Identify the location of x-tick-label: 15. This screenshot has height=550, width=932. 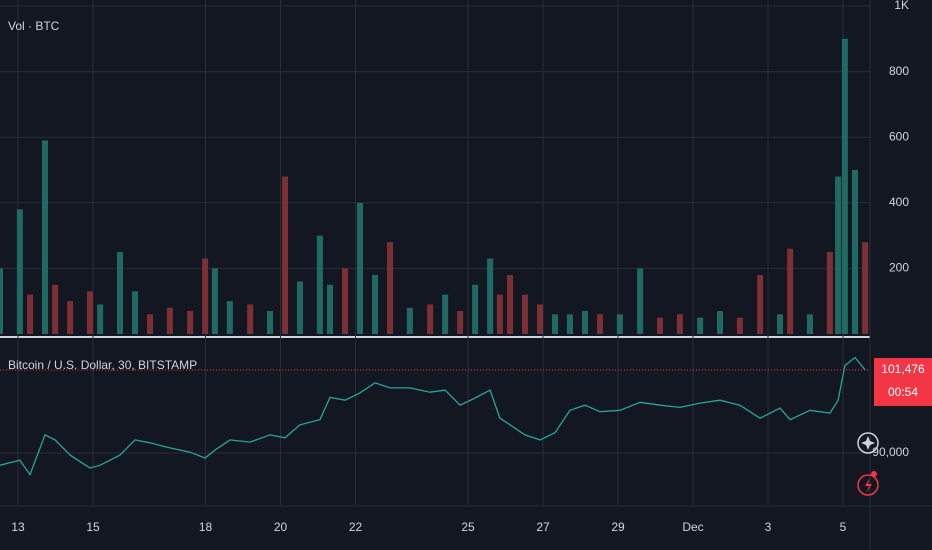
(93, 527).